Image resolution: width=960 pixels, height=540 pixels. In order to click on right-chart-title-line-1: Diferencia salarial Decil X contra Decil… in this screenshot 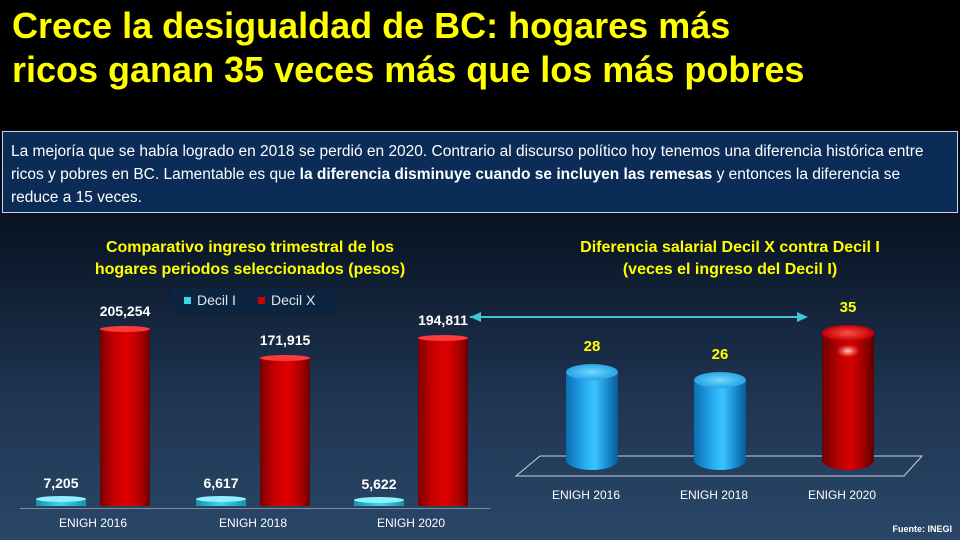, I will do `click(730, 247)`.